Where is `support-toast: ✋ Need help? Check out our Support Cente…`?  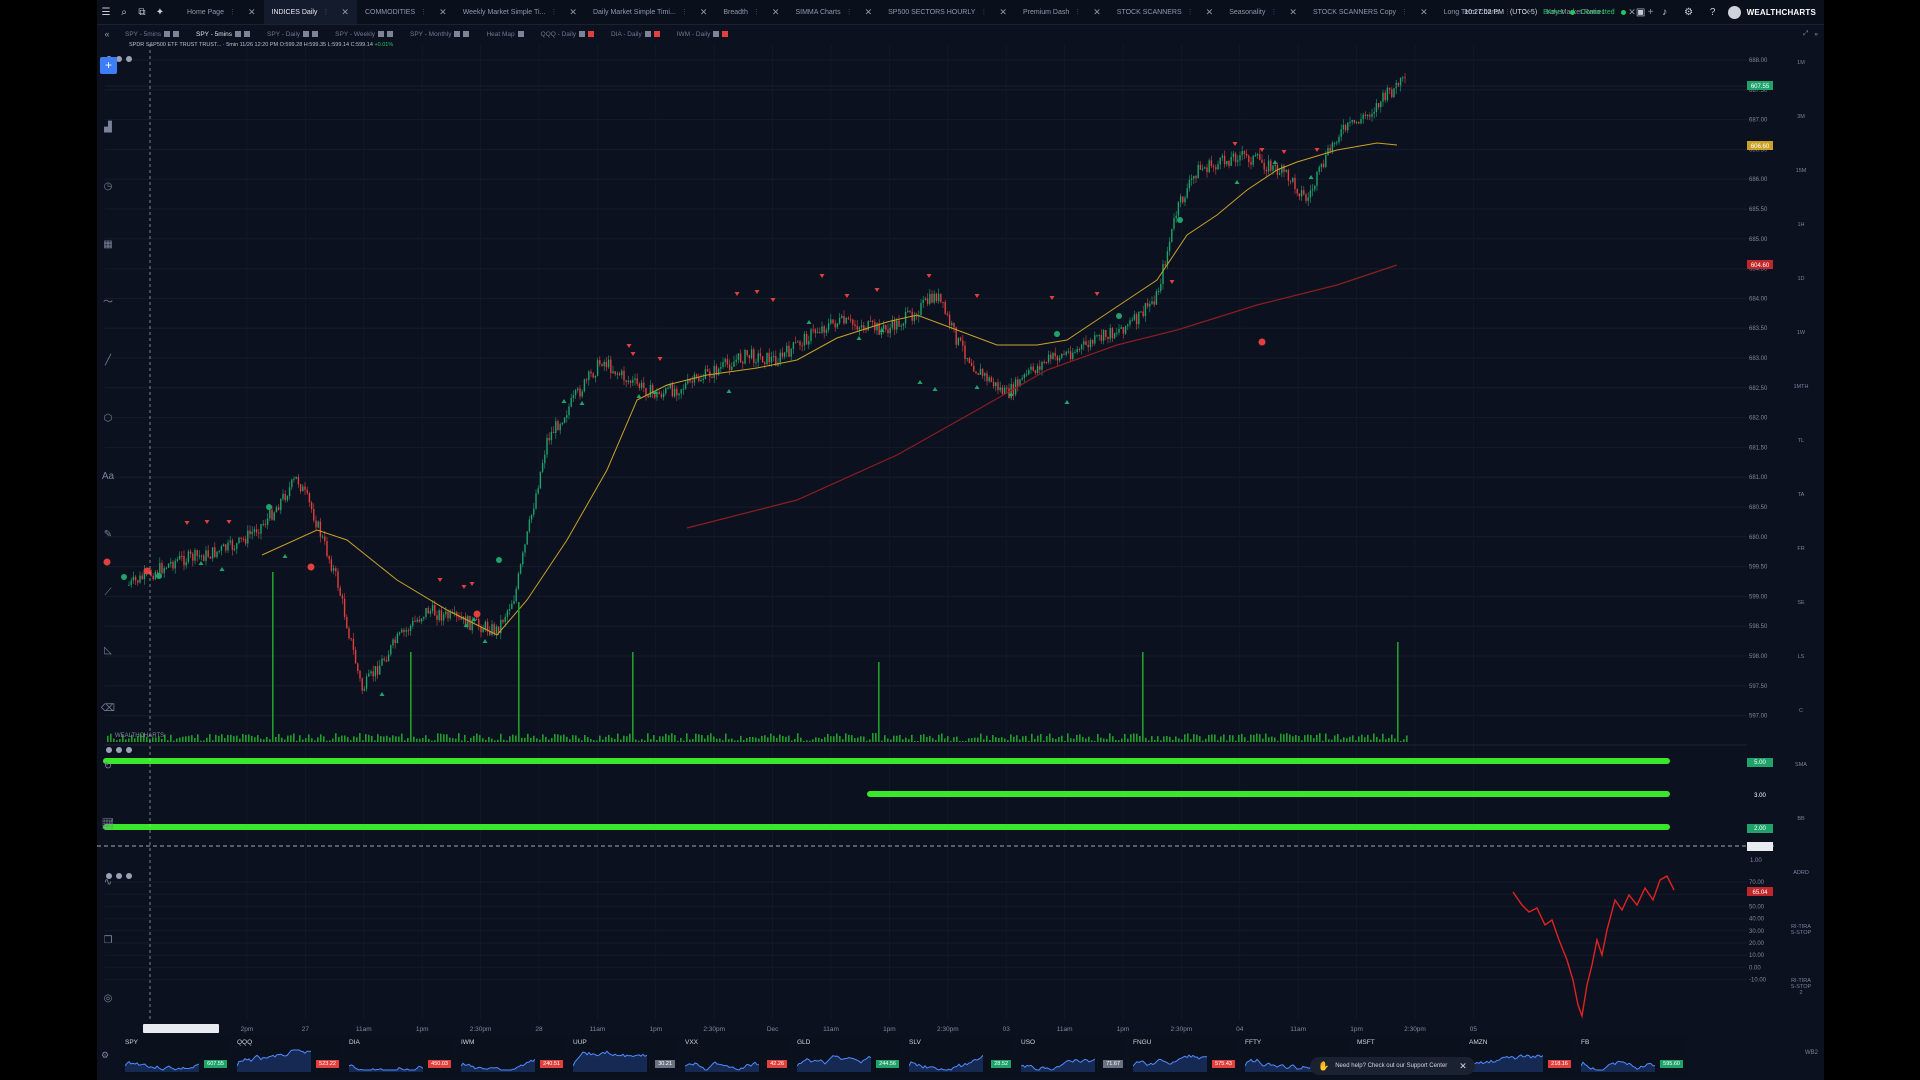
support-toast: ✋ Need help? Check out our Support Cente… is located at coordinates (1392, 1066).